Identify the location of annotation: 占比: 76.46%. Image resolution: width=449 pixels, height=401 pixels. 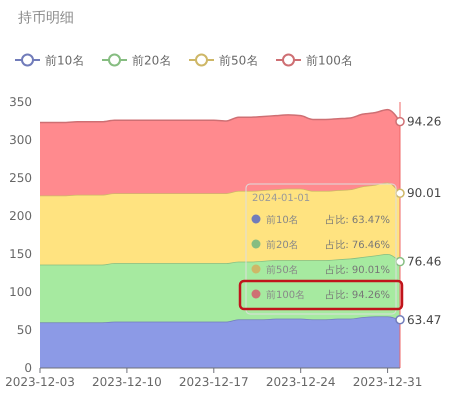
(357, 245).